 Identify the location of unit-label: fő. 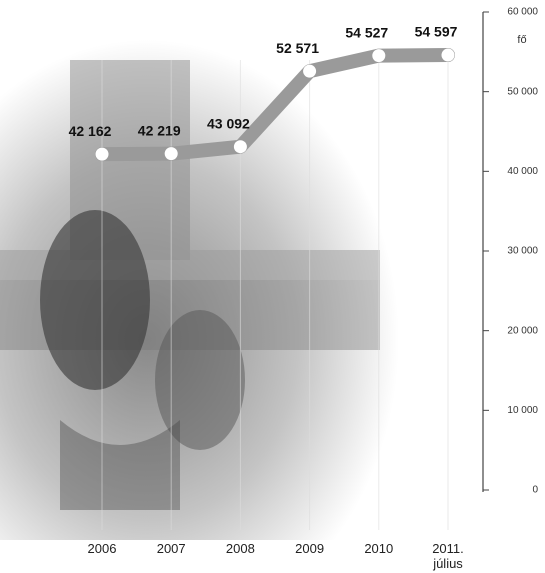
(521, 40).